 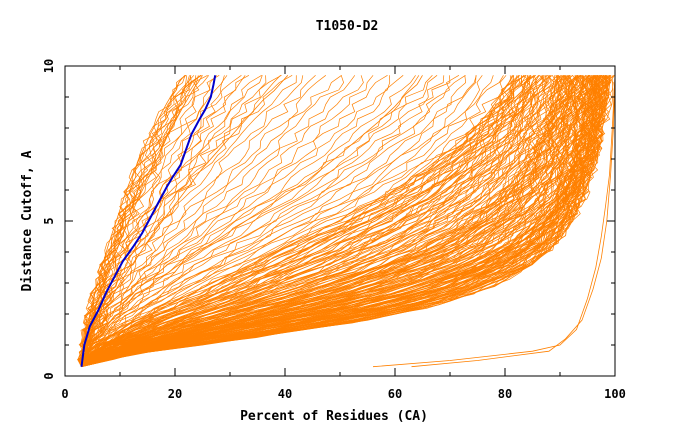 What do you see at coordinates (285, 394) in the screenshot?
I see `x-tick-label: 40` at bounding box center [285, 394].